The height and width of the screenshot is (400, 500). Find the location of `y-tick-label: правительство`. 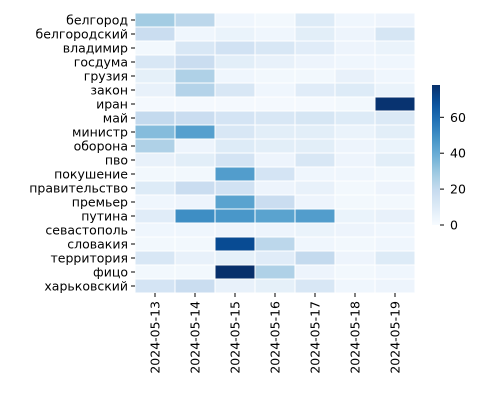

y-tick-label: правительство is located at coordinates (78, 188).